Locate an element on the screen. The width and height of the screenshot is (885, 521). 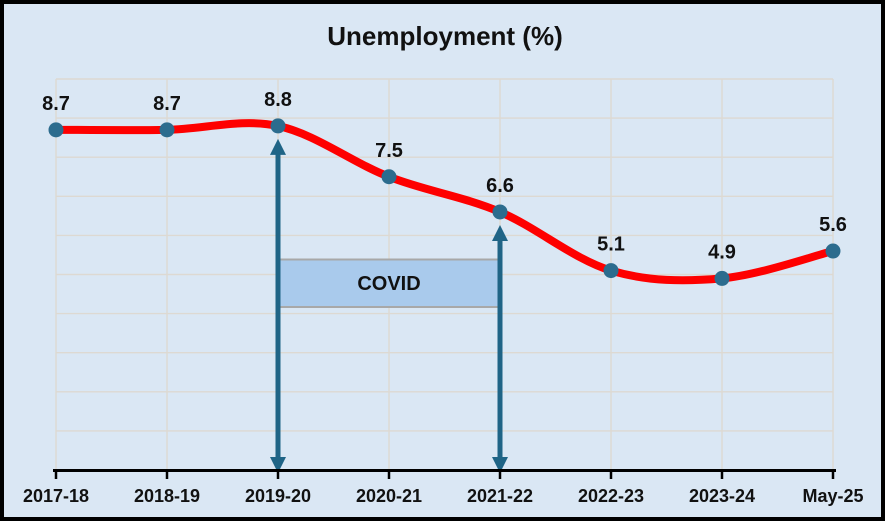
data-value-label: 5.1 is located at coordinates (611, 245).